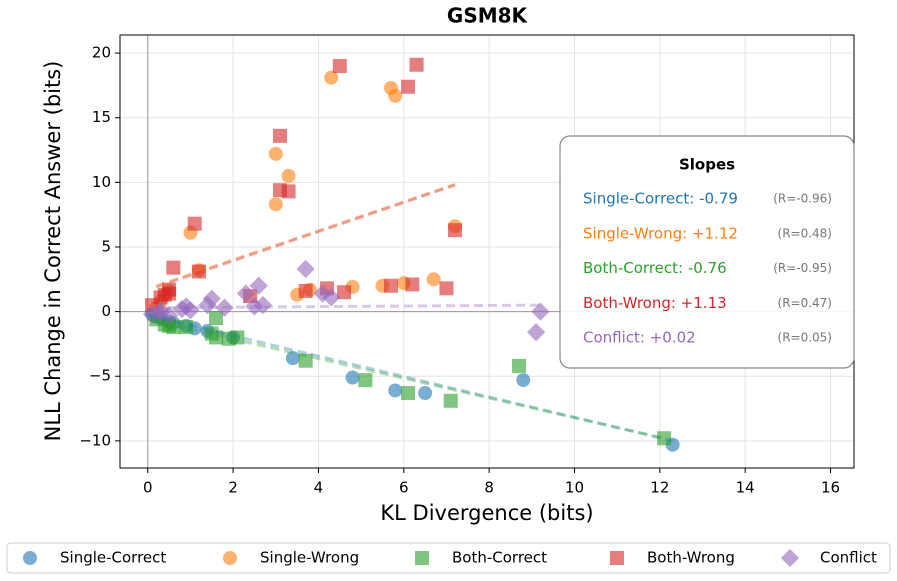 This screenshot has height=581, width=897. I want to click on x-tick-label: 12, so click(659, 488).